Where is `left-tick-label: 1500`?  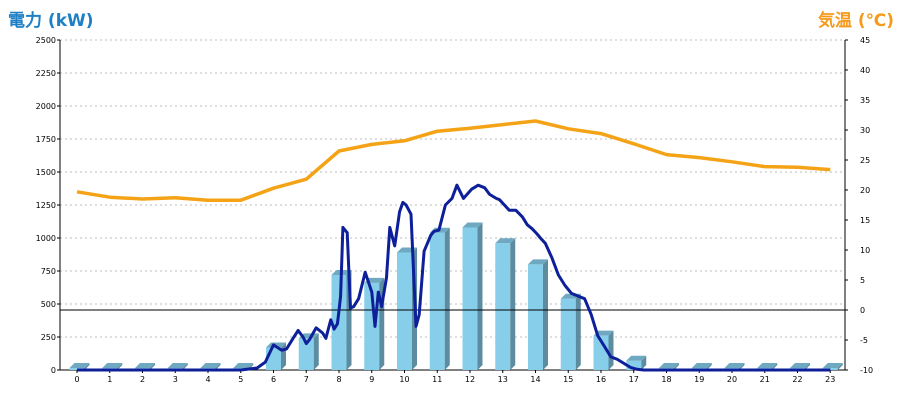
left-tick-label: 1500 is located at coordinates (46, 172).